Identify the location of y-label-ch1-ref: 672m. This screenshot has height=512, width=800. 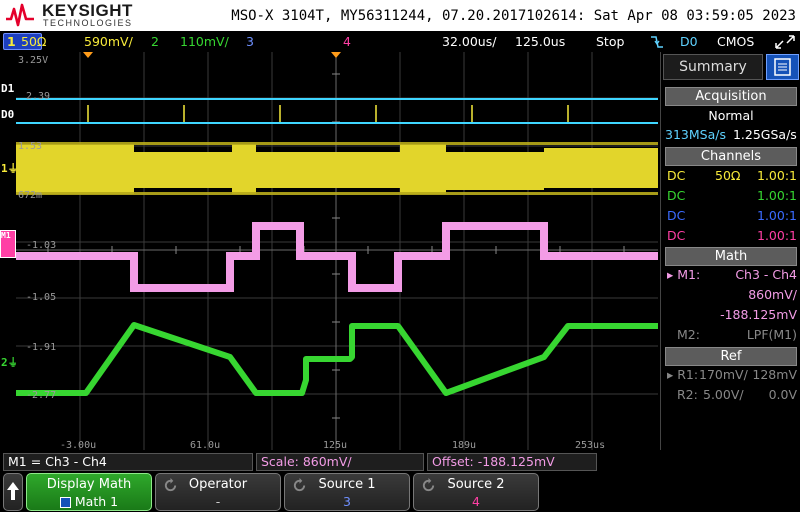
(30, 195).